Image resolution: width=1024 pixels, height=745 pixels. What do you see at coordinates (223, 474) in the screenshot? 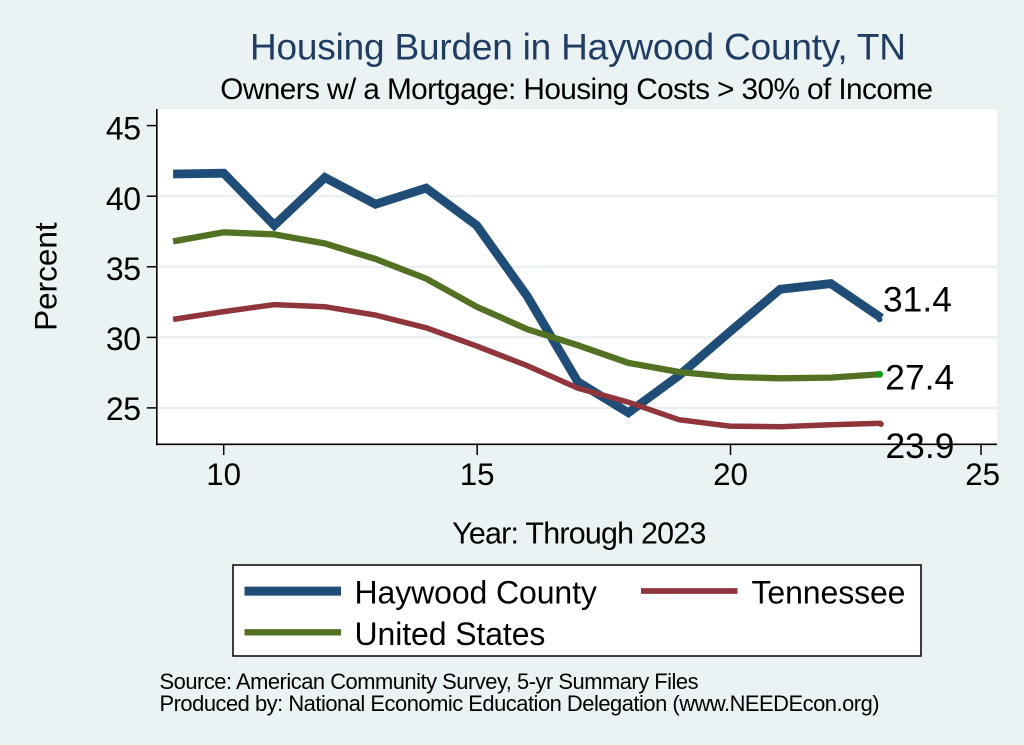
I see `svg-text: 10` at bounding box center [223, 474].